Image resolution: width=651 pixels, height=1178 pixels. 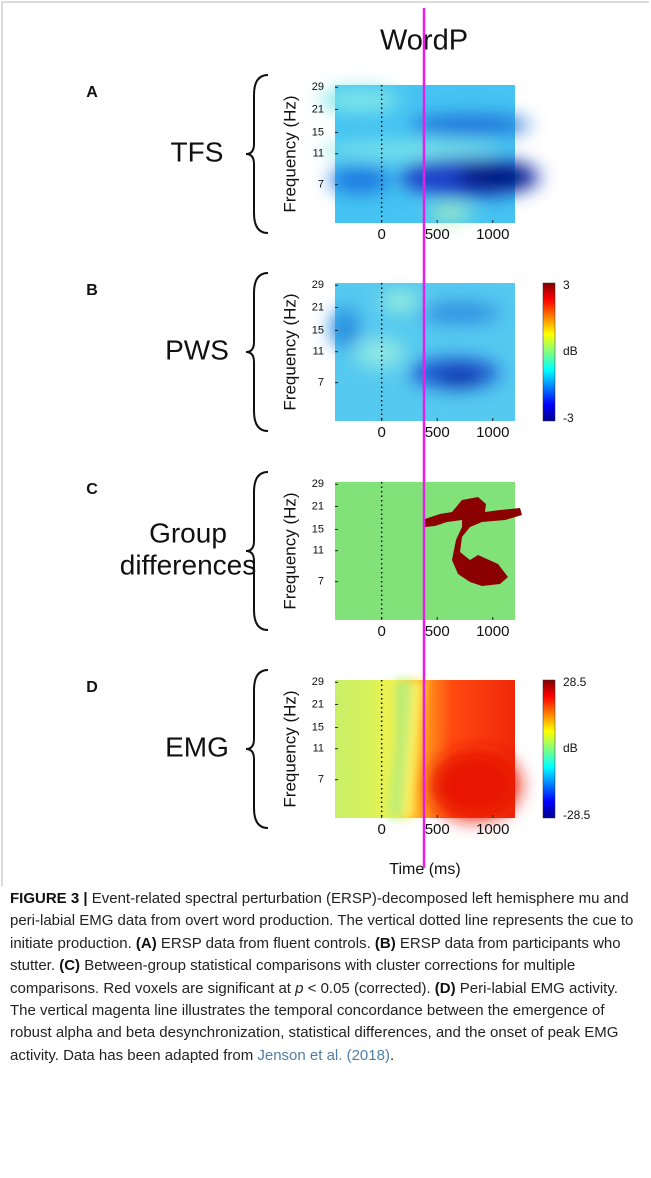 What do you see at coordinates (51, 898) in the screenshot?
I see `caption-title: FIGURE 3 |` at bounding box center [51, 898].